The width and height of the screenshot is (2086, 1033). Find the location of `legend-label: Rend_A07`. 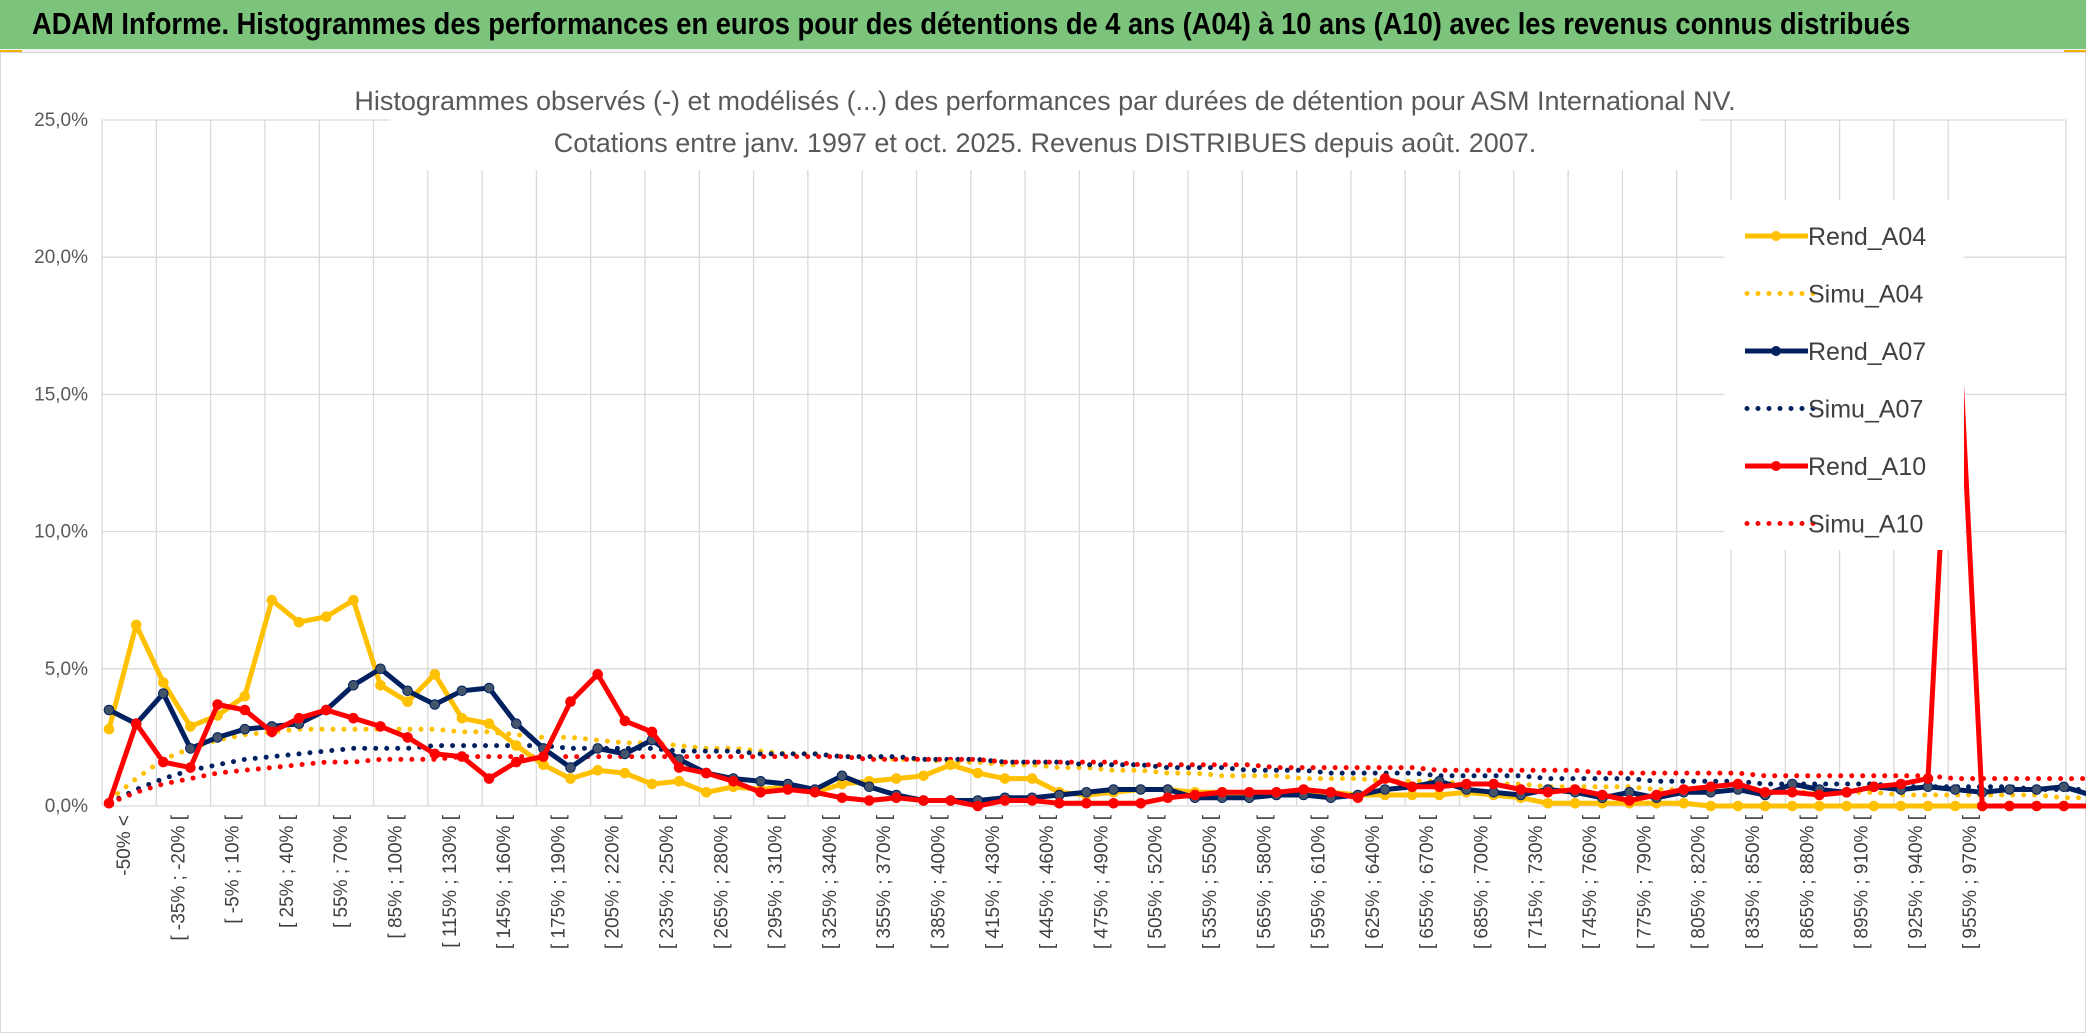

legend-label: Rend_A07 is located at coordinates (1867, 352).